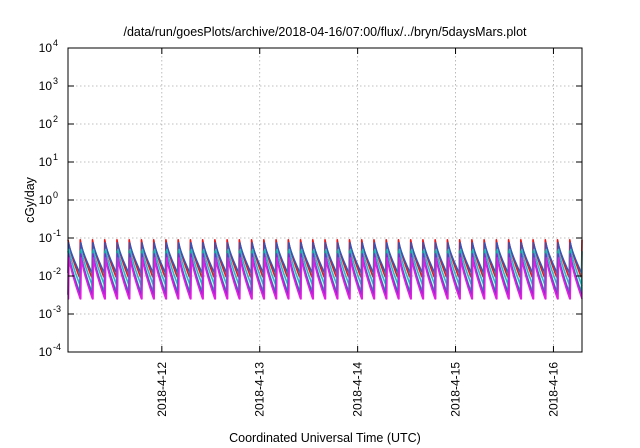  What do you see at coordinates (48, 160) in the screenshot?
I see `y-tick-label: 10¹` at bounding box center [48, 160].